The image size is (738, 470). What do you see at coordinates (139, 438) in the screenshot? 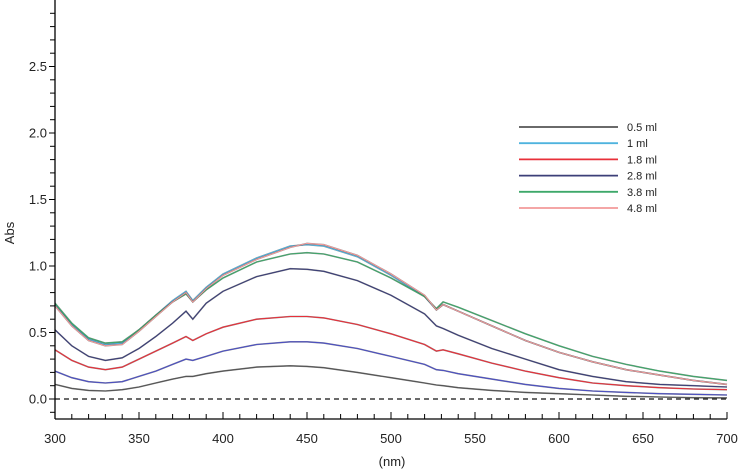
I see `x-tick-label: 350` at bounding box center [139, 438].